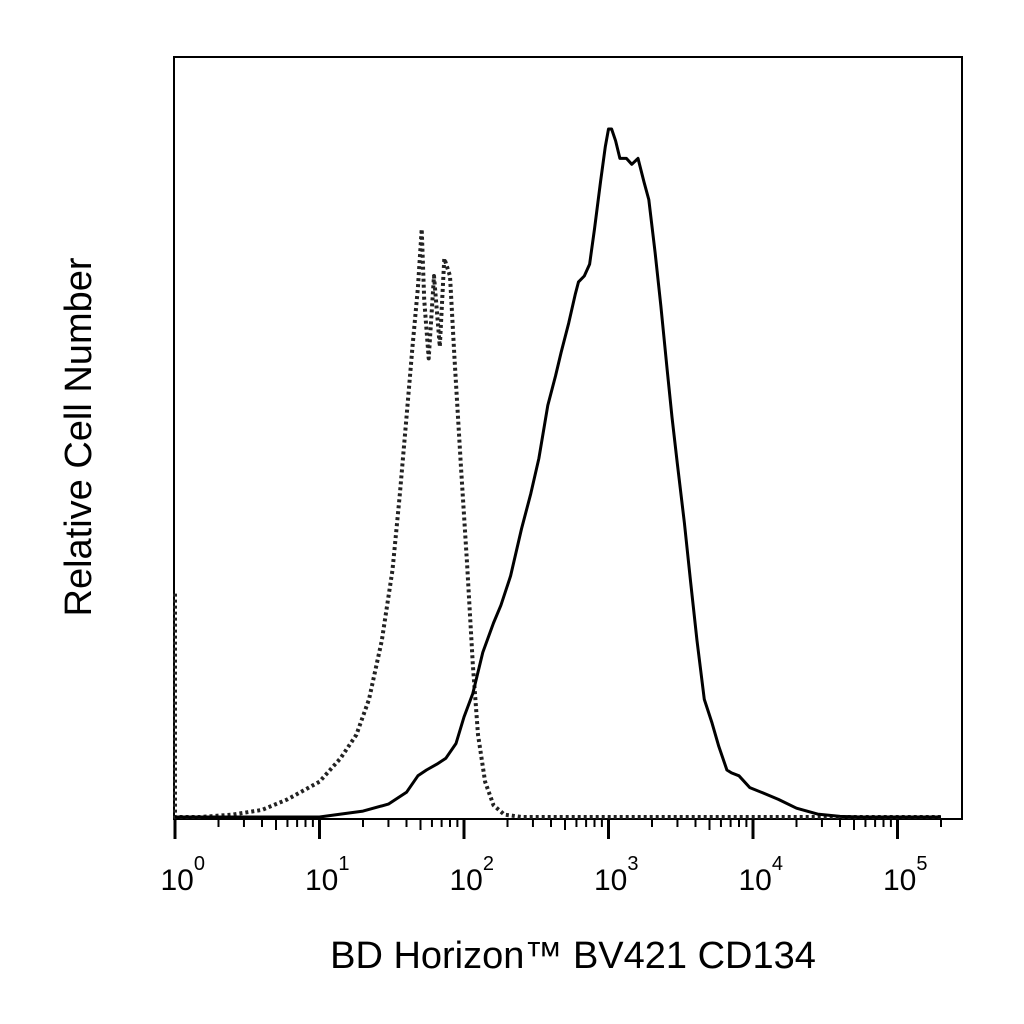 The width and height of the screenshot is (1024, 1024). Describe the element at coordinates (905, 875) in the screenshot. I see `x-tick-label: 10⁵` at that location.